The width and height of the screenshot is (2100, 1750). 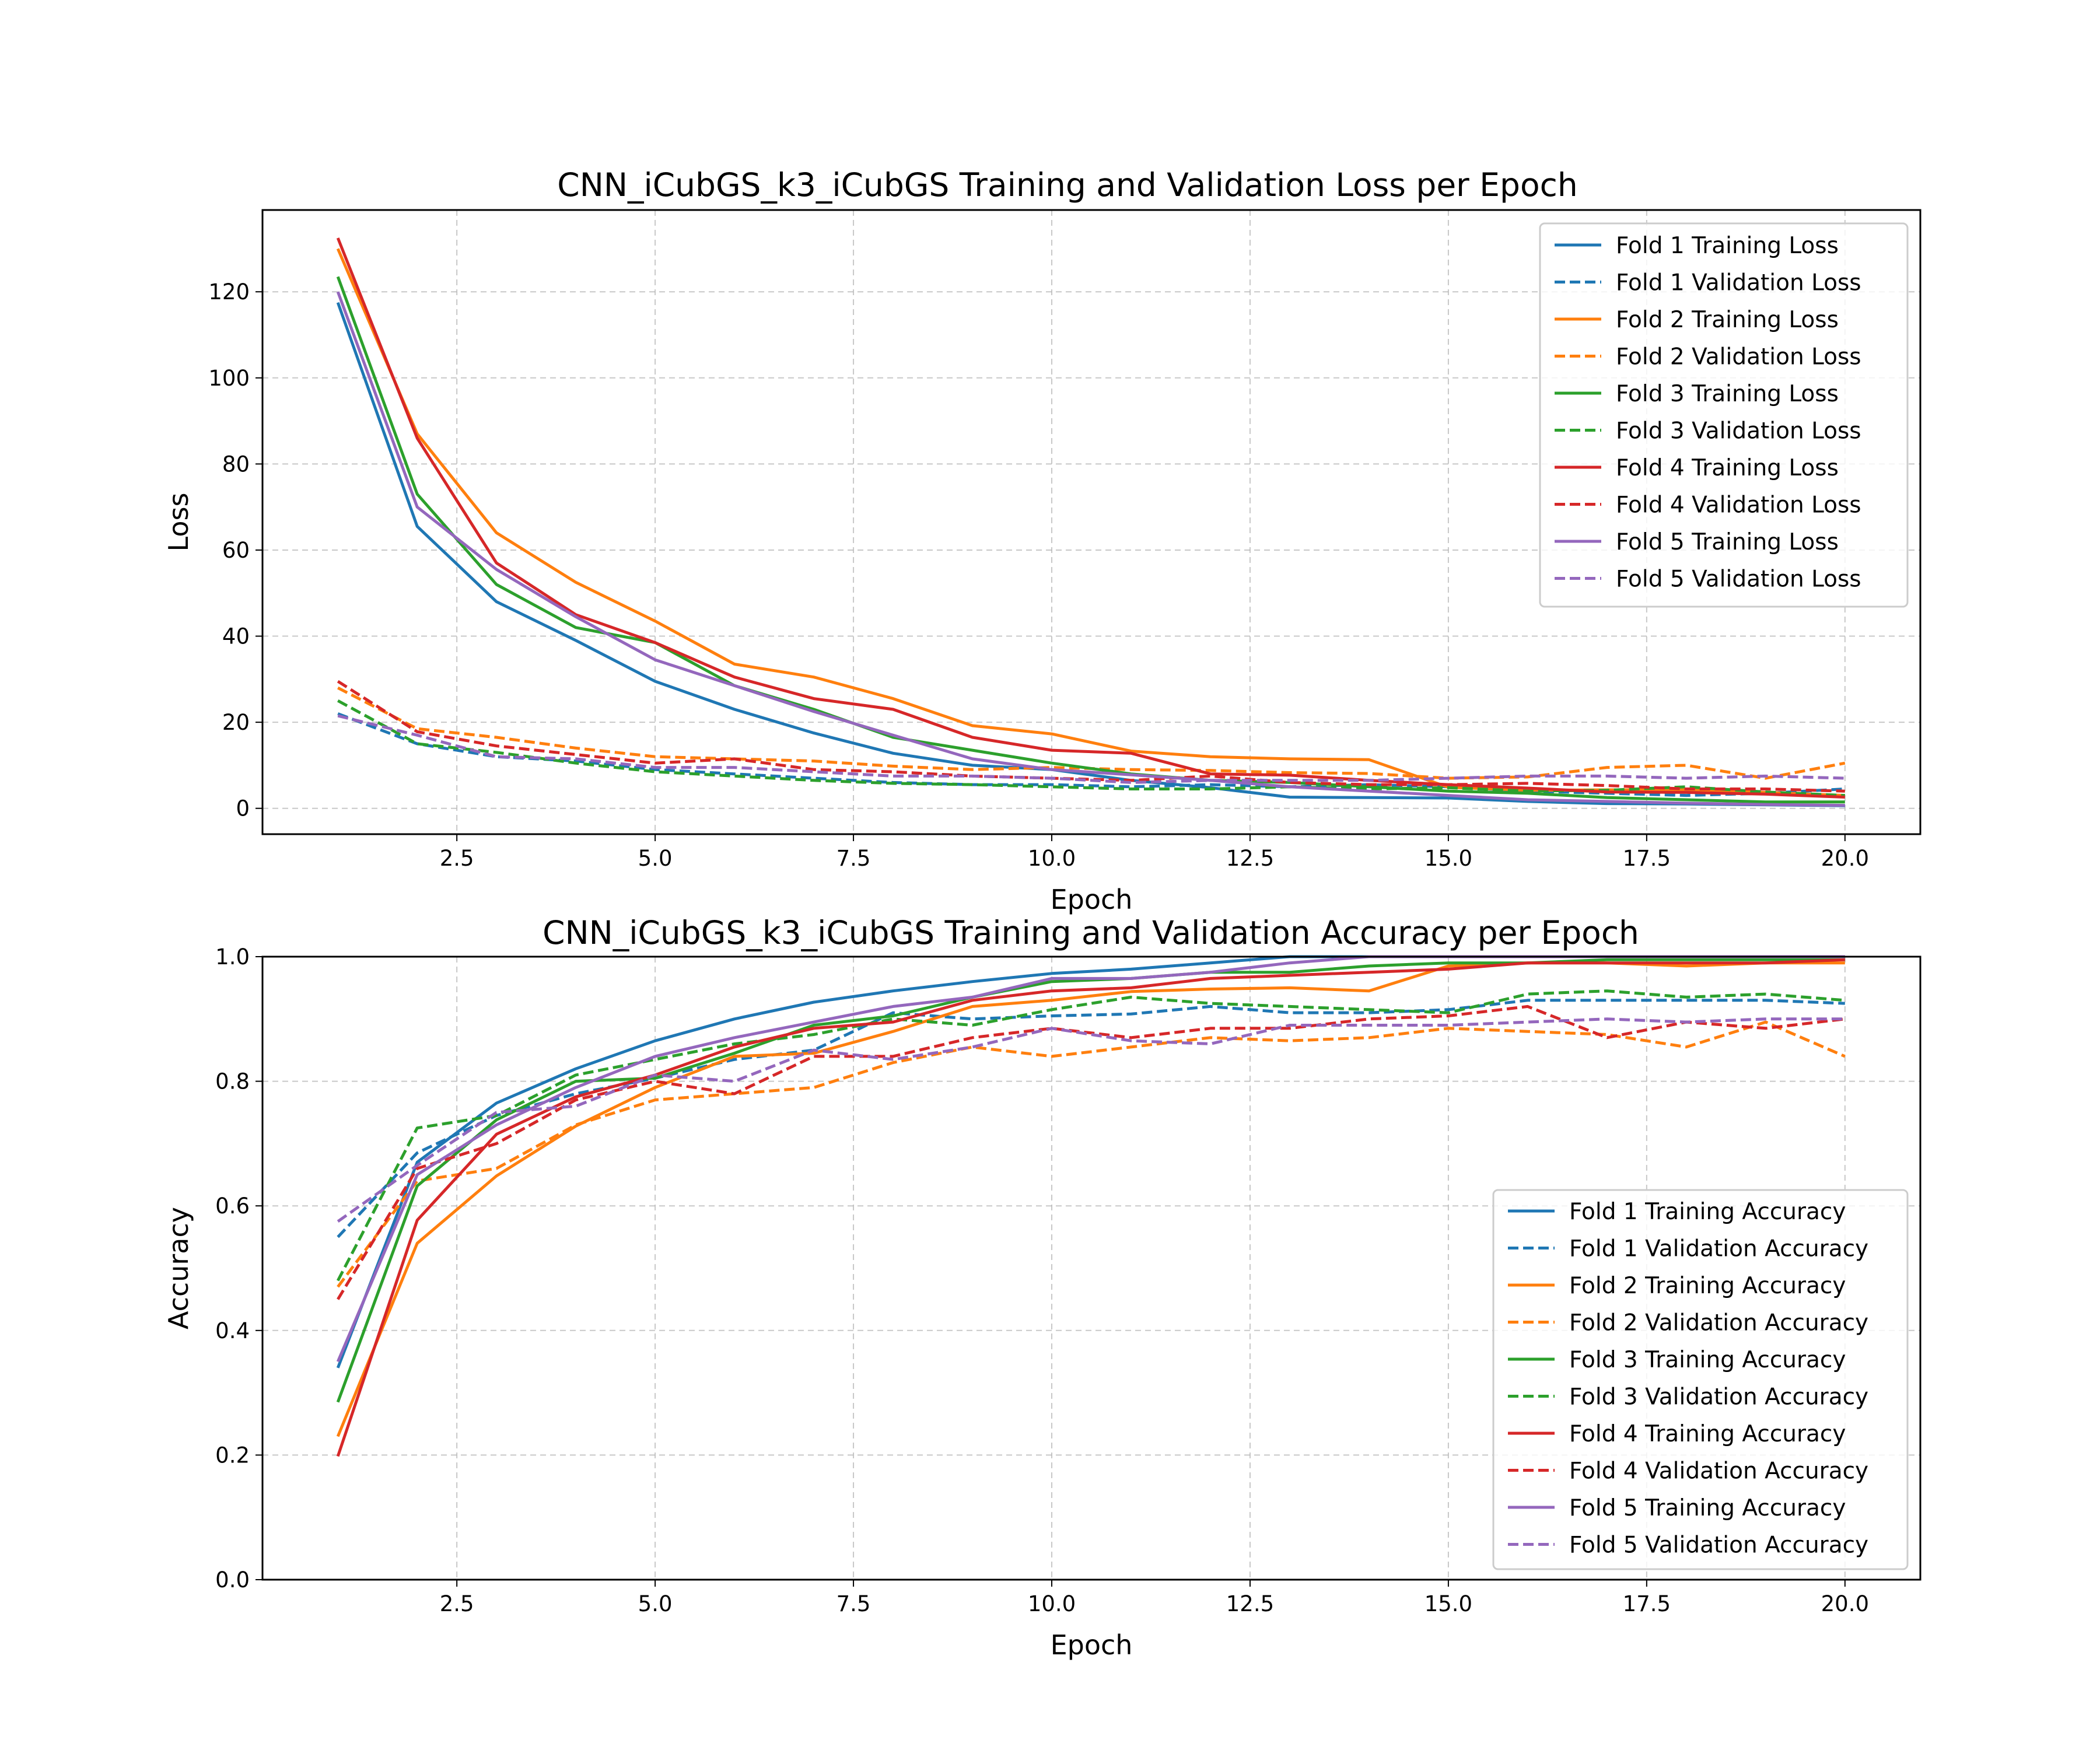 What do you see at coordinates (1718, 1323) in the screenshot?
I see `accuracy-legend-label: Fold 2 Validation Accuracy` at bounding box center [1718, 1323].